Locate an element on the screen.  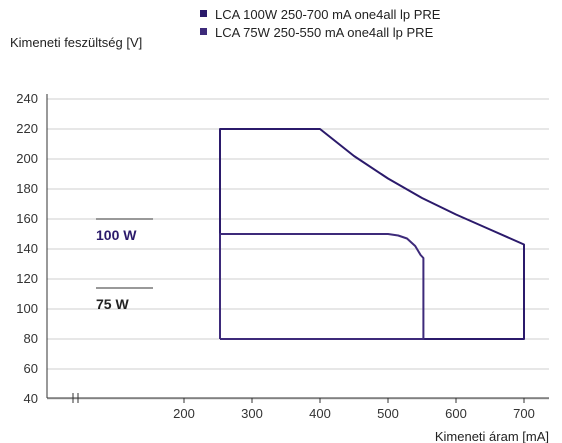
x-tick-label: 600 is located at coordinates (456, 413).